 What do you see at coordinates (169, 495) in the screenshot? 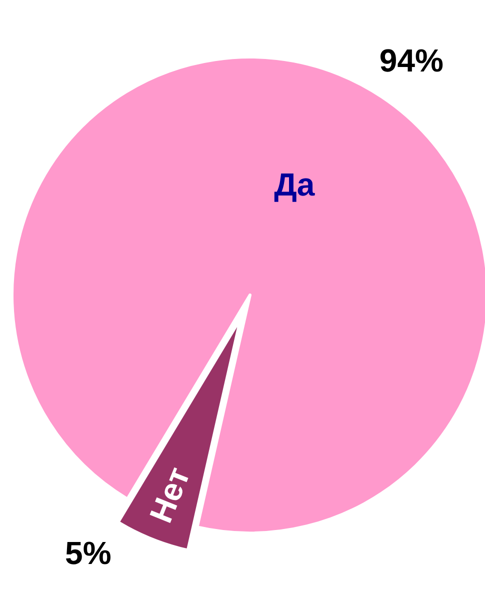
I see `slice-label: Нет` at bounding box center [169, 495].